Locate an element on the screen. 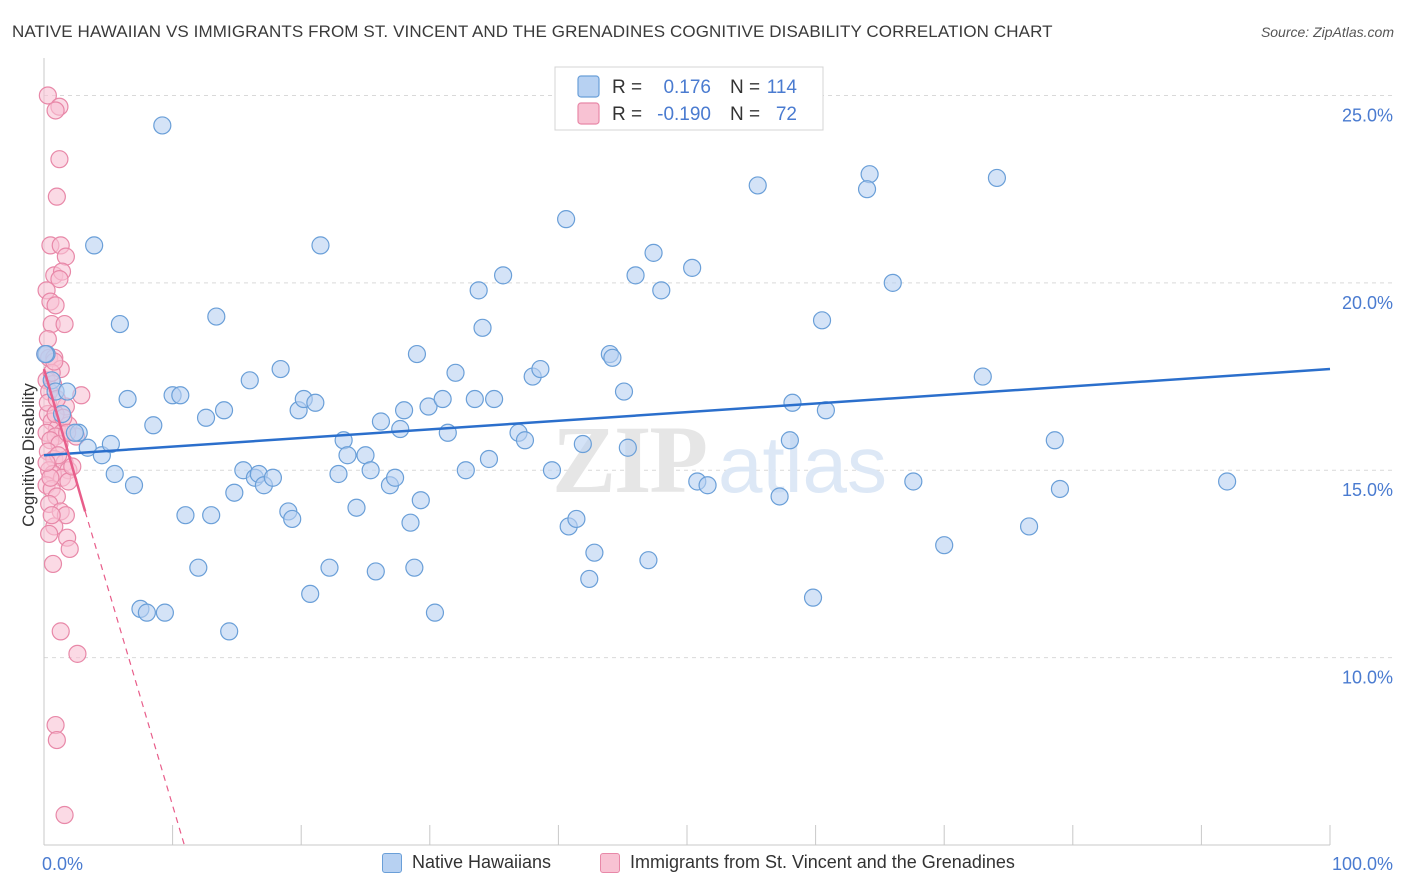  legend-item-native-hawaiians: Native Hawaiians is located at coordinates (466, 862).